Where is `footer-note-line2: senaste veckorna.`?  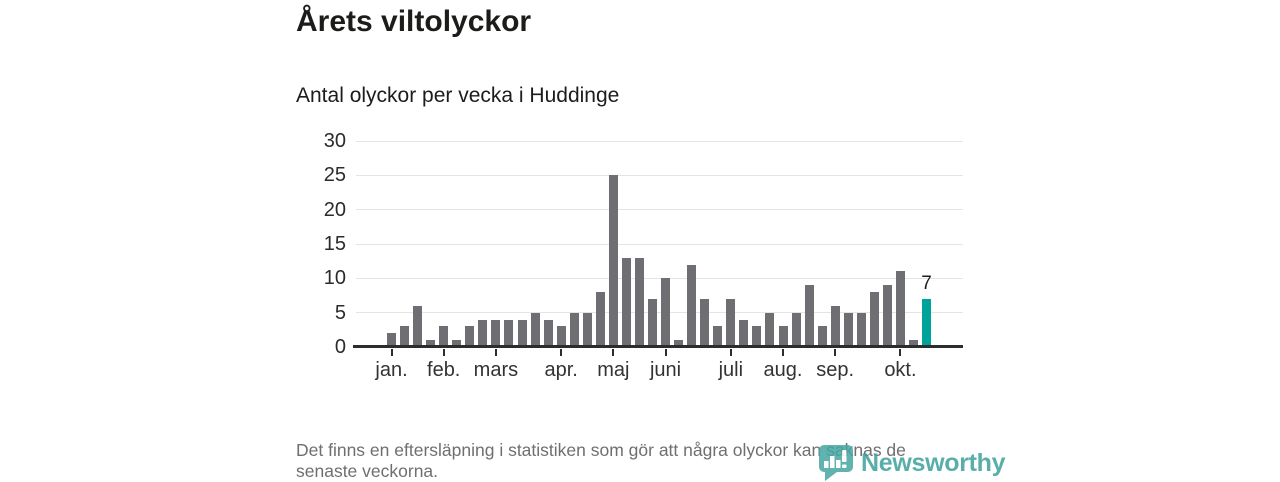
footer-note-line2: senaste veckorna. is located at coordinates (367, 470).